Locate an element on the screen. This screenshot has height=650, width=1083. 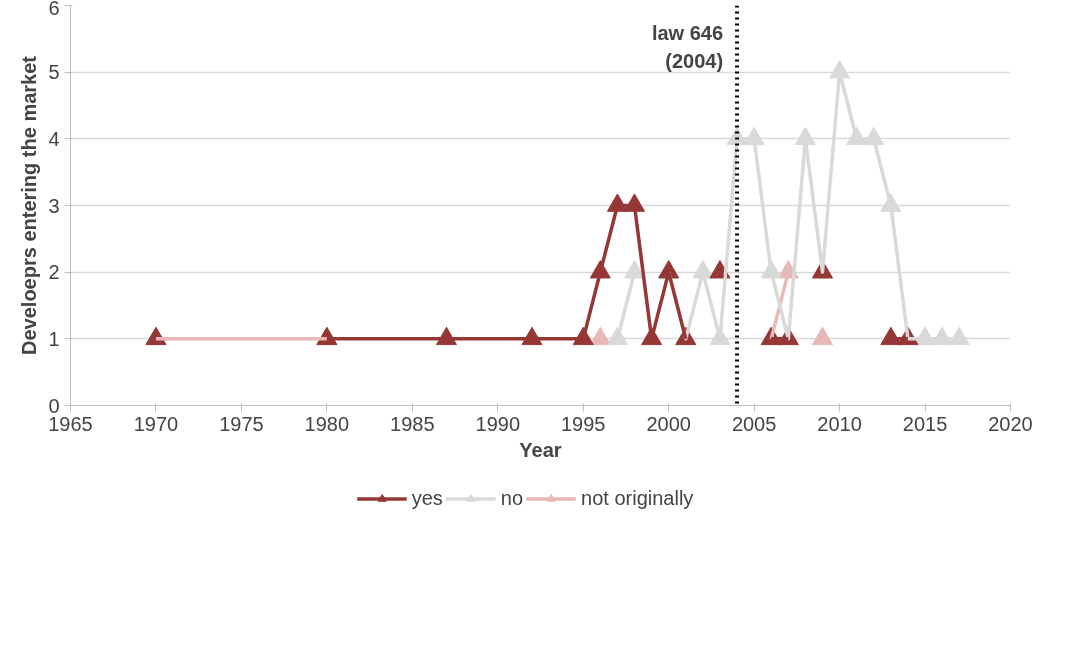
y-tick-label: 4 is located at coordinates (54, 138).